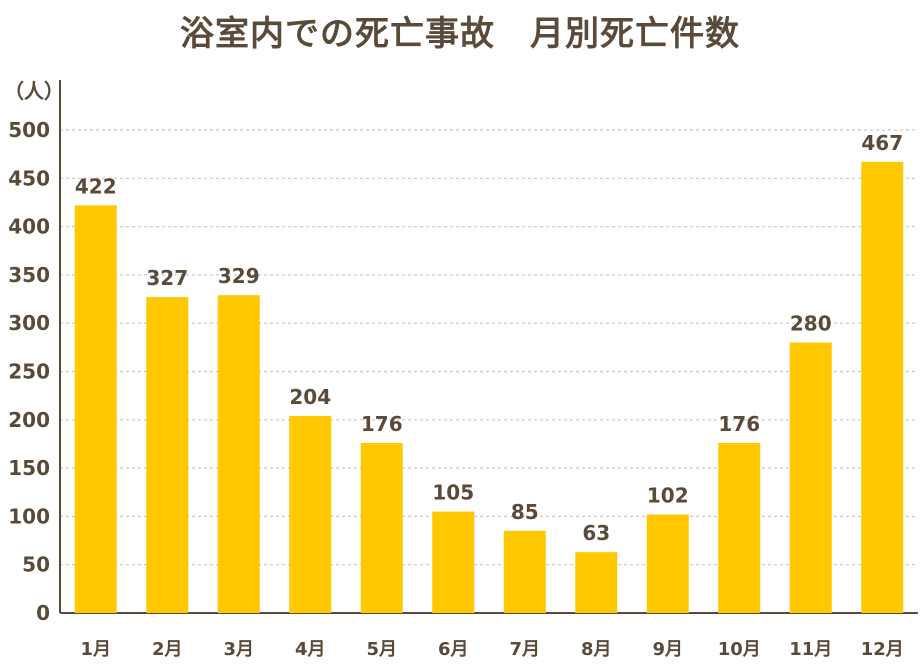 The width and height of the screenshot is (920, 668). Describe the element at coordinates (310, 397) in the screenshot. I see `value-label-4月: 204` at that location.